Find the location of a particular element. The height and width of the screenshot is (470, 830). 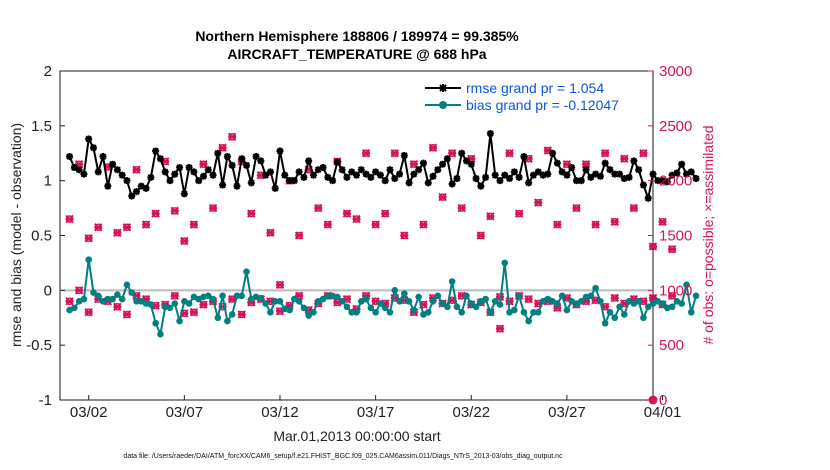

right-tick-label: 2000 is located at coordinates (675, 181).